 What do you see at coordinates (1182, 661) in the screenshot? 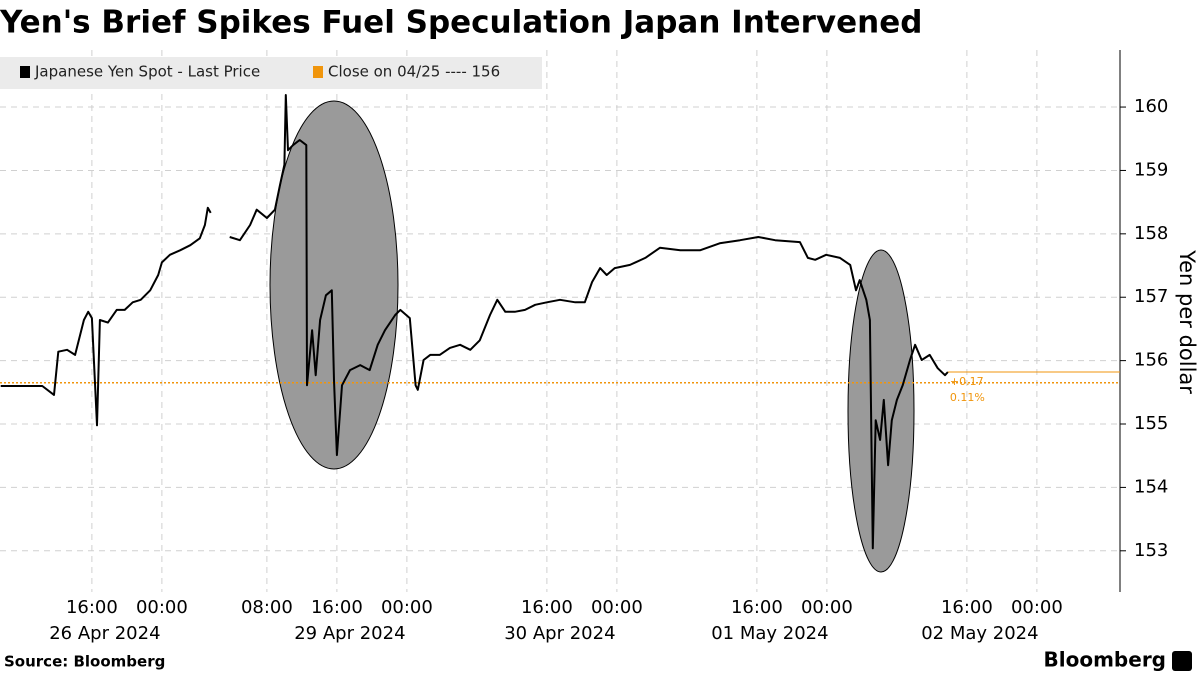
I see `brand-icon` at bounding box center [1182, 661].